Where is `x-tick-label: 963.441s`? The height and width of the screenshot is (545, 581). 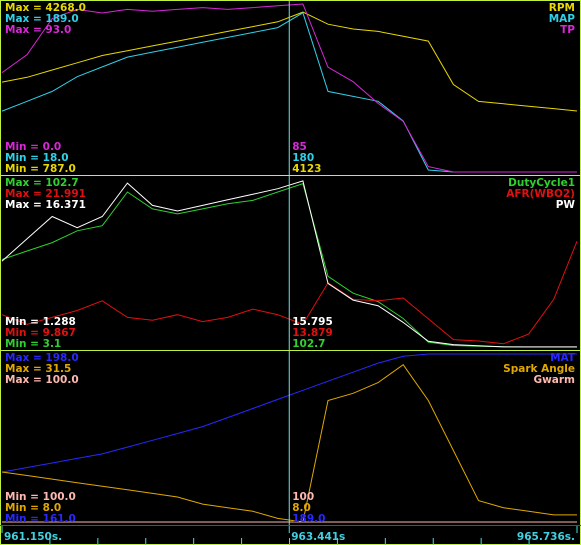
x-tick-label: 963.441s is located at coordinates (318, 537).